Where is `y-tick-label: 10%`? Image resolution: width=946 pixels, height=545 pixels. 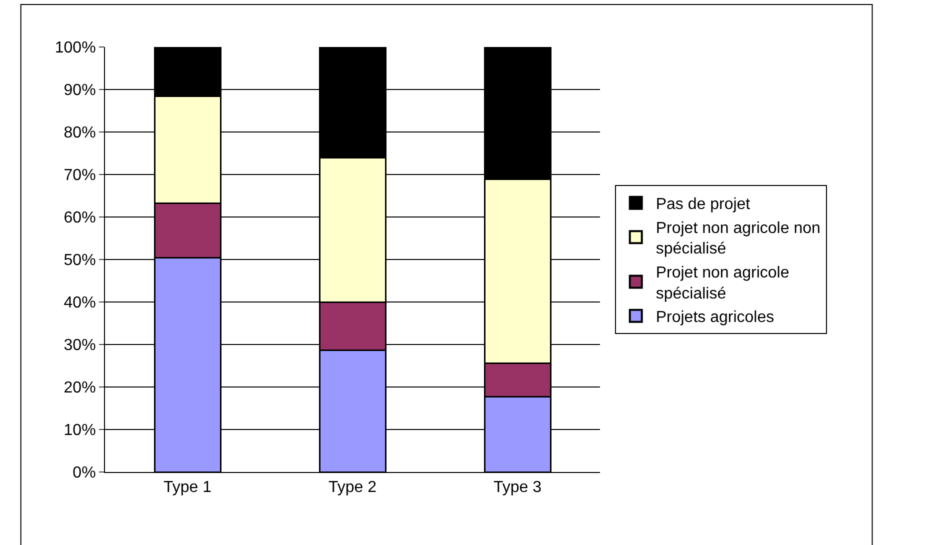 y-tick-label: 10% is located at coordinates (80, 431).